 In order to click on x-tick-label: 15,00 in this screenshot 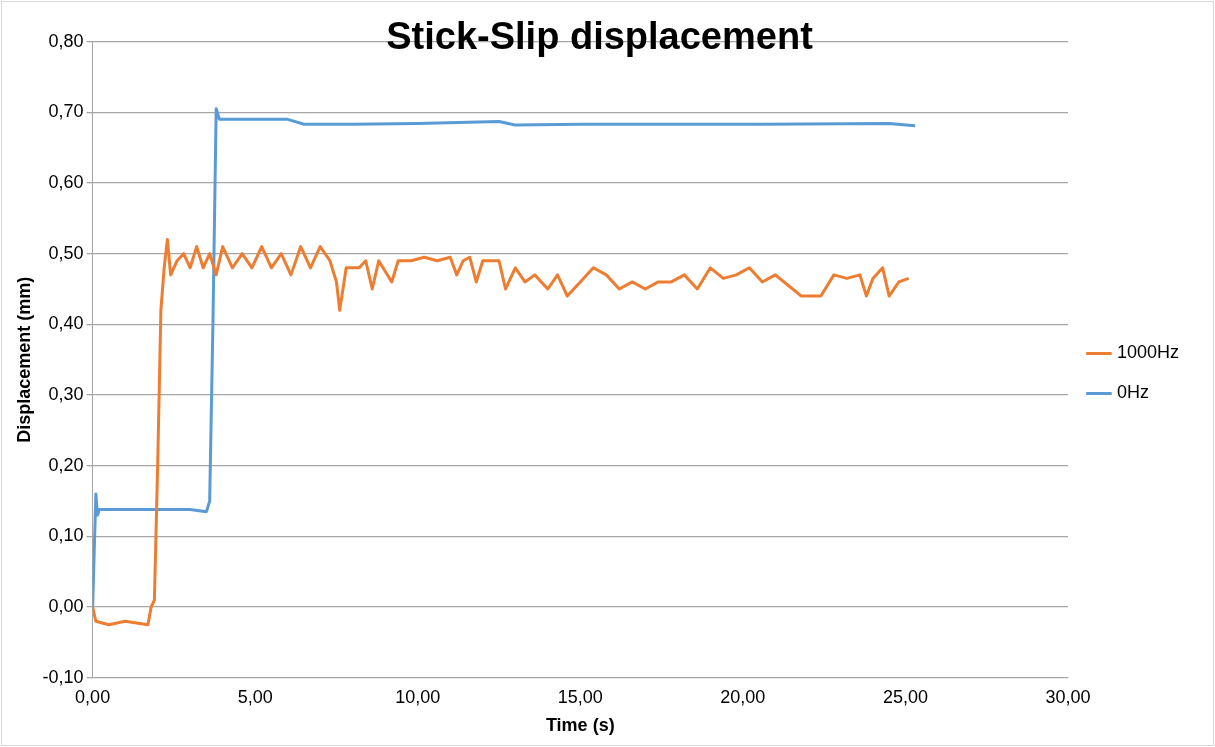, I will do `click(580, 696)`.